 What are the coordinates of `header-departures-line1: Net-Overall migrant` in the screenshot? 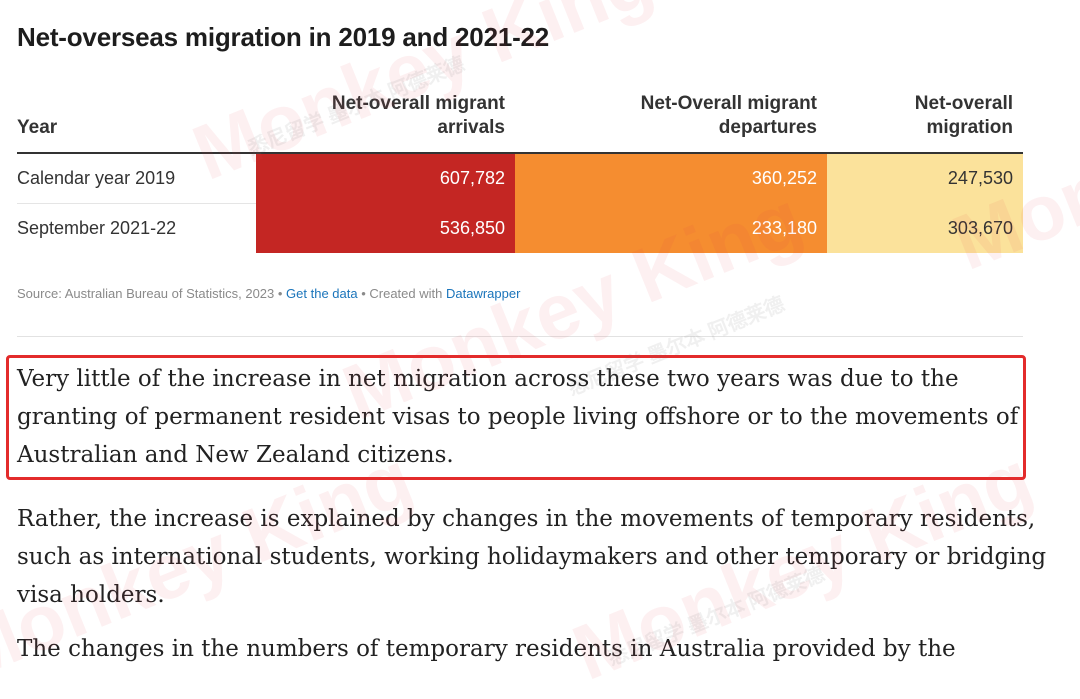 It's located at (728, 103).